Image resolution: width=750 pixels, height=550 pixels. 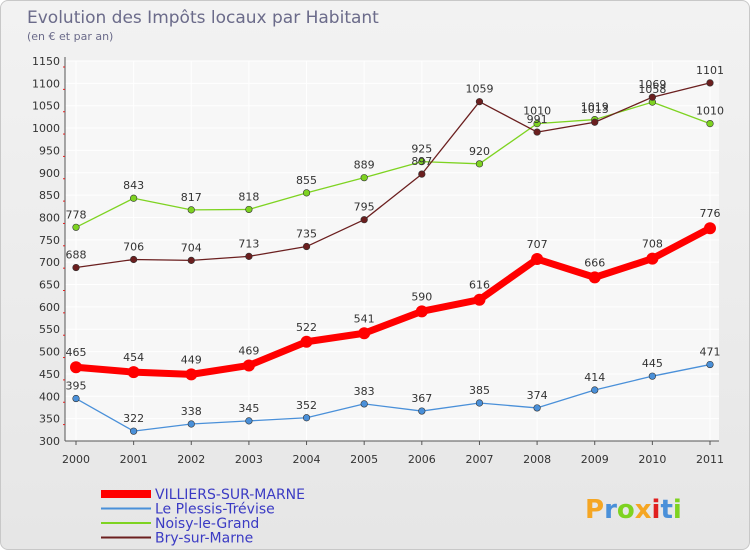 What do you see at coordinates (46, 83) in the screenshot?
I see `y-tick-label: 1100` at bounding box center [46, 83].